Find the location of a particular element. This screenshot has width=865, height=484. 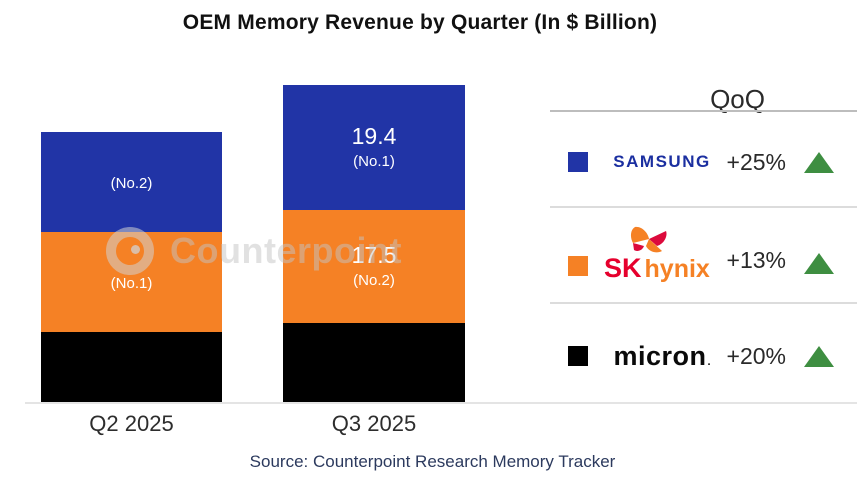

sk-hynix-qoq-value: +13% is located at coordinates (756, 260).